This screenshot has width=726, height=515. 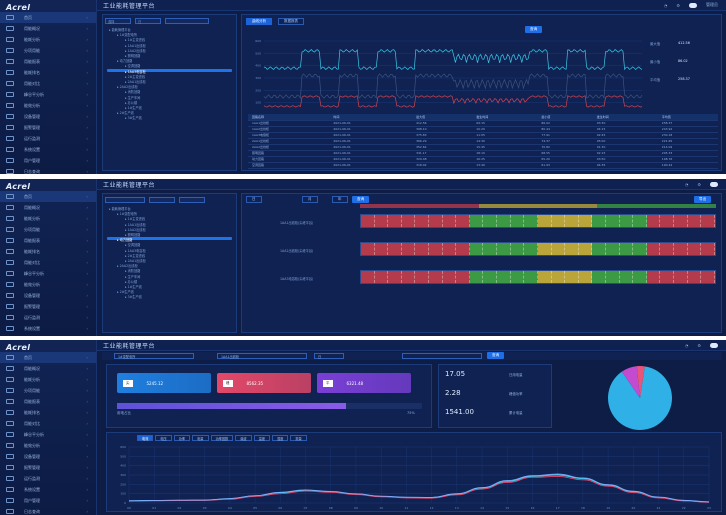 I want to click on filter-select: 选择, so click(x=118, y=21).